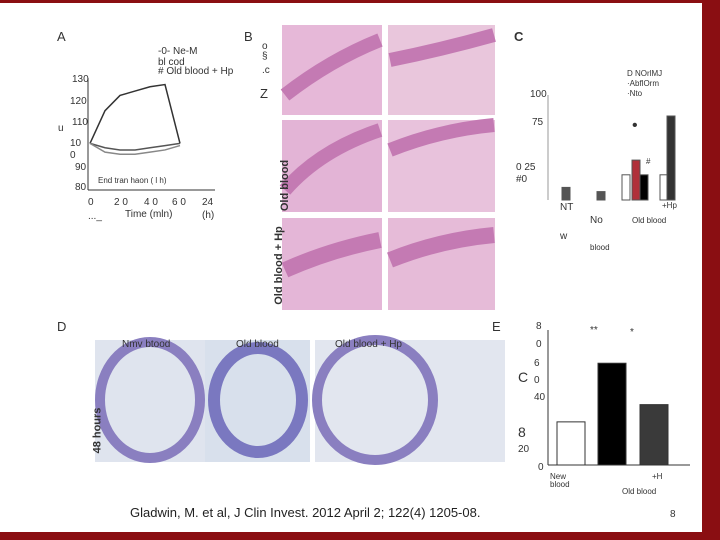  I want to click on label: D, so click(62, 326).